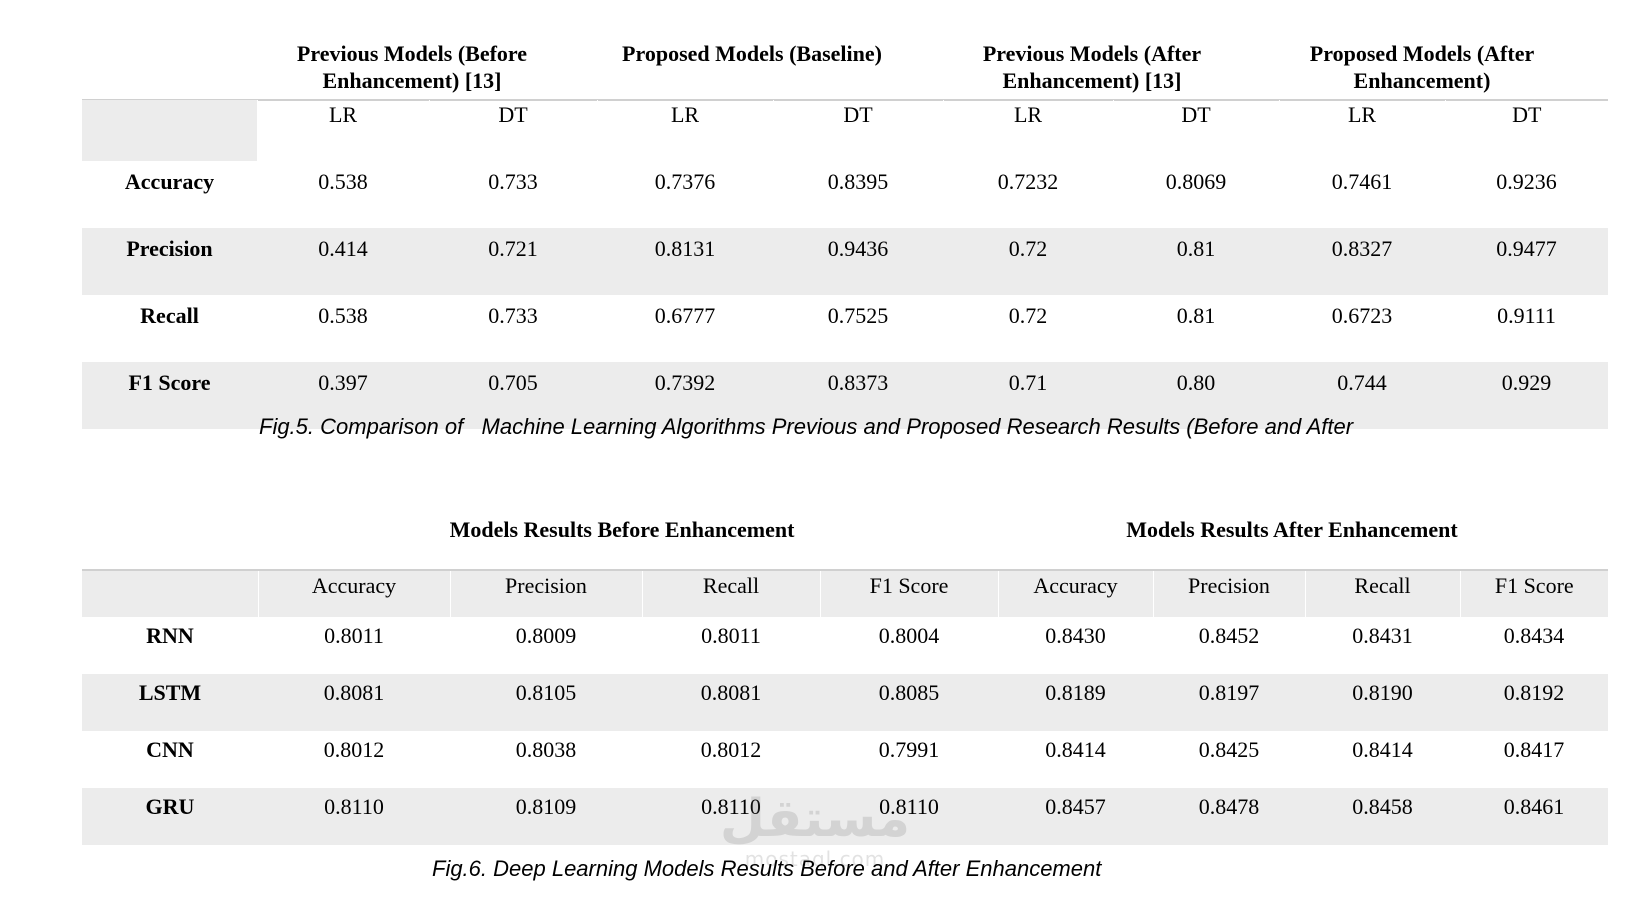  What do you see at coordinates (546, 816) in the screenshot?
I see `table-cell: 0.8109` at bounding box center [546, 816].